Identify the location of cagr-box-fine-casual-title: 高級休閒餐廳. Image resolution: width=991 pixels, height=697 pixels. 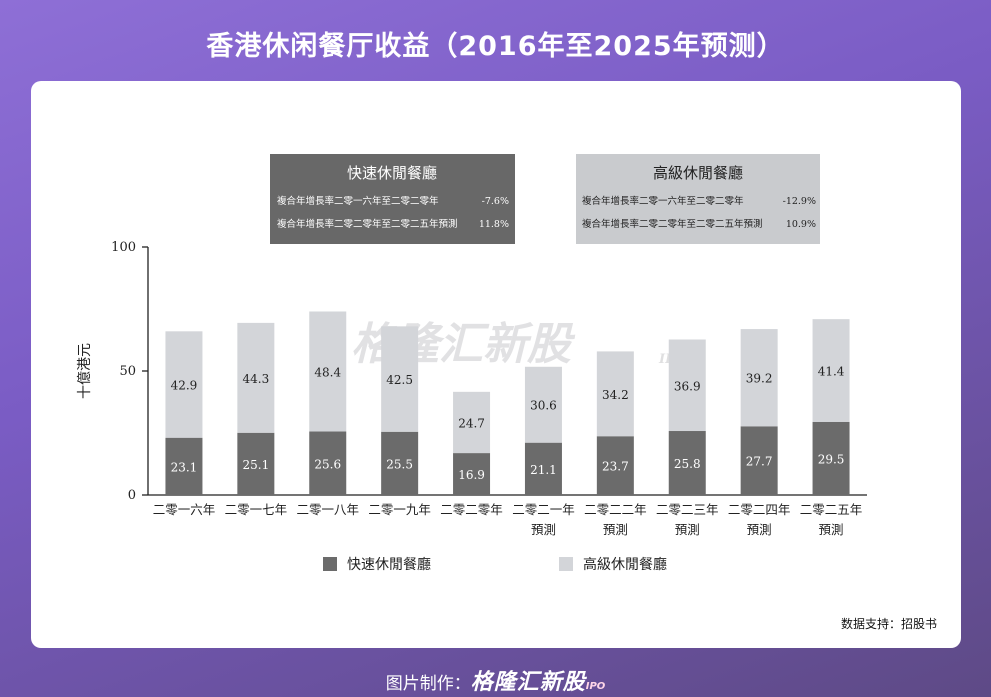
(698, 173).